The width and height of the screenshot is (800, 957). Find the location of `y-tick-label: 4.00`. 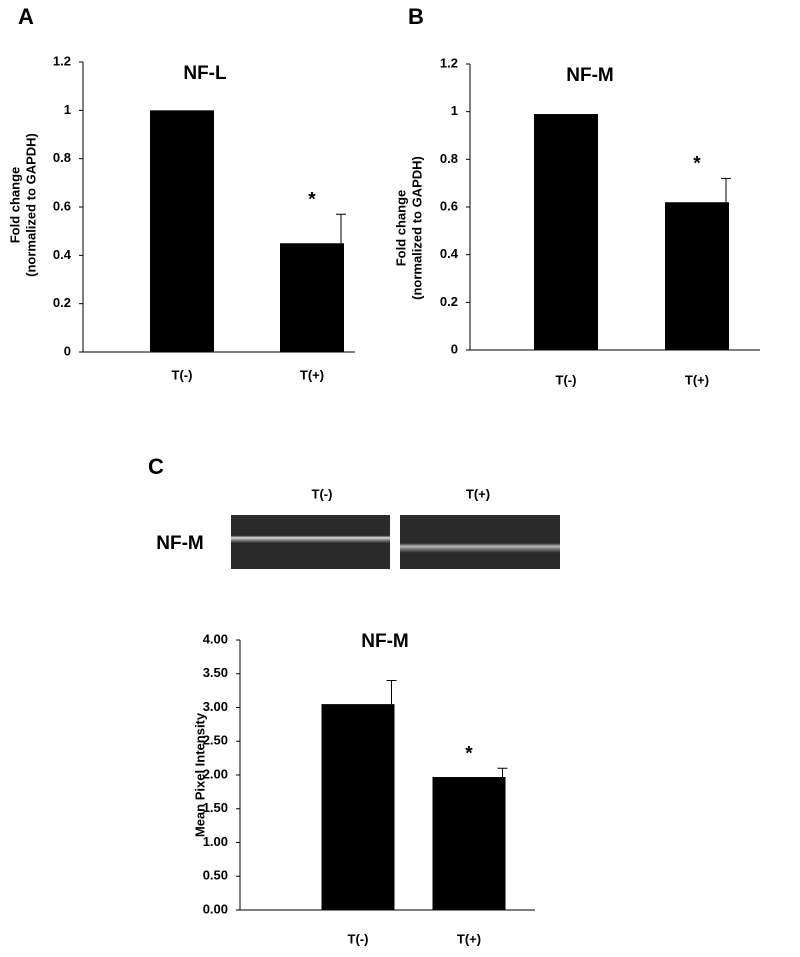

y-tick-label: 4.00 is located at coordinates (215, 638).